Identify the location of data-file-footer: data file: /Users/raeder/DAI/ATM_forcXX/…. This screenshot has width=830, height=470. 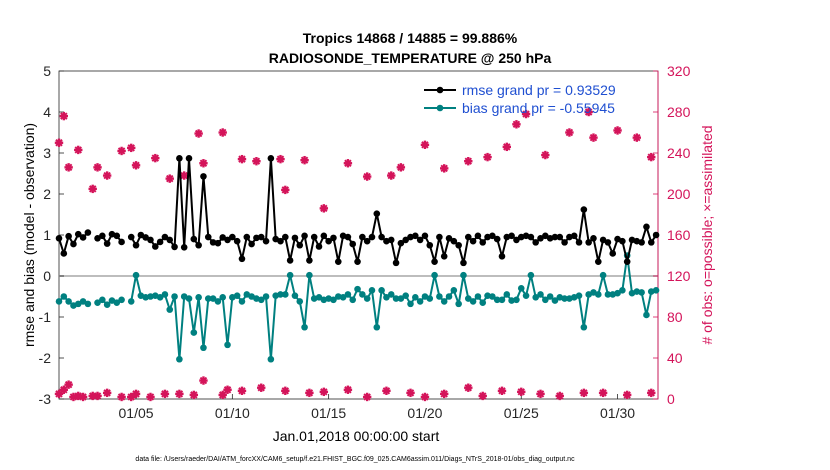
(355, 459).